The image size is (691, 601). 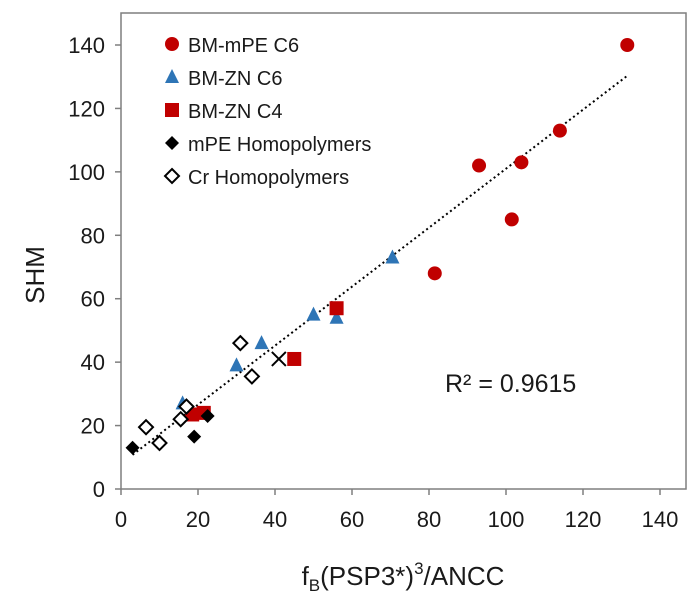 I want to click on y-tick-label: 20, so click(x=93, y=426).